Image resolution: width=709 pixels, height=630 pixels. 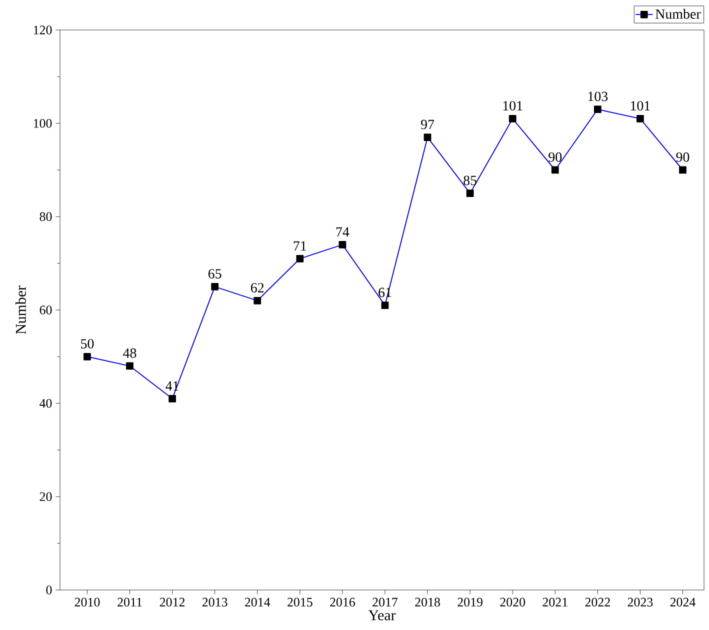 I want to click on x-tick-label: 2019, so click(x=470, y=602).